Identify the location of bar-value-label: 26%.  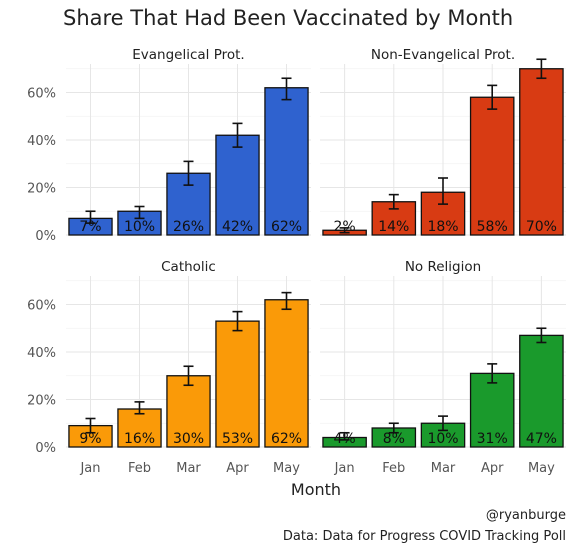
(188, 227).